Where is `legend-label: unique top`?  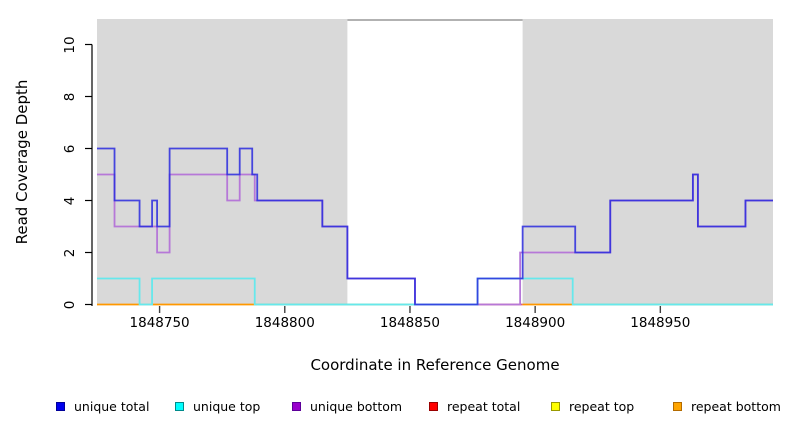 legend-label: unique top is located at coordinates (227, 406).